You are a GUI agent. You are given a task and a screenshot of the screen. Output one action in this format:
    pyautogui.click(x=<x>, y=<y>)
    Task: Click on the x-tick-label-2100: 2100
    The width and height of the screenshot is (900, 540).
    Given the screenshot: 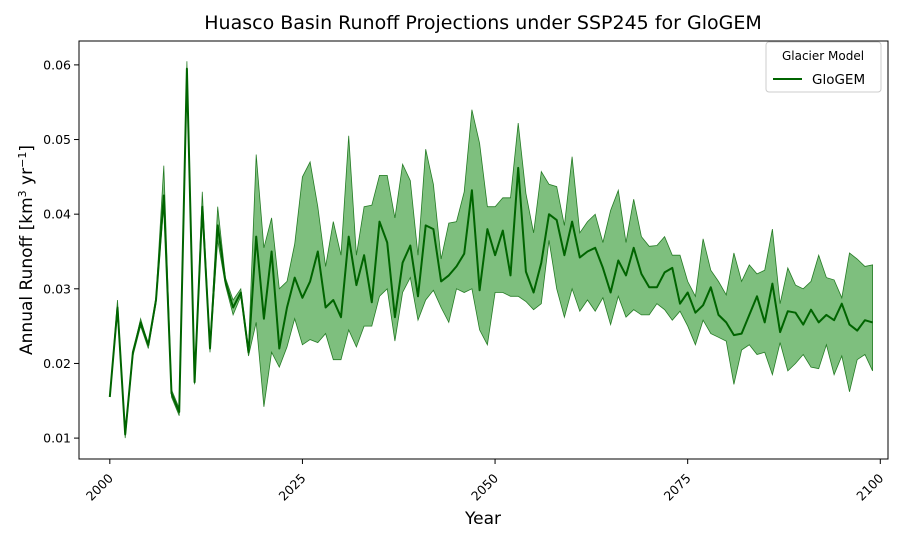 What is the action you would take?
    pyautogui.click(x=869, y=486)
    